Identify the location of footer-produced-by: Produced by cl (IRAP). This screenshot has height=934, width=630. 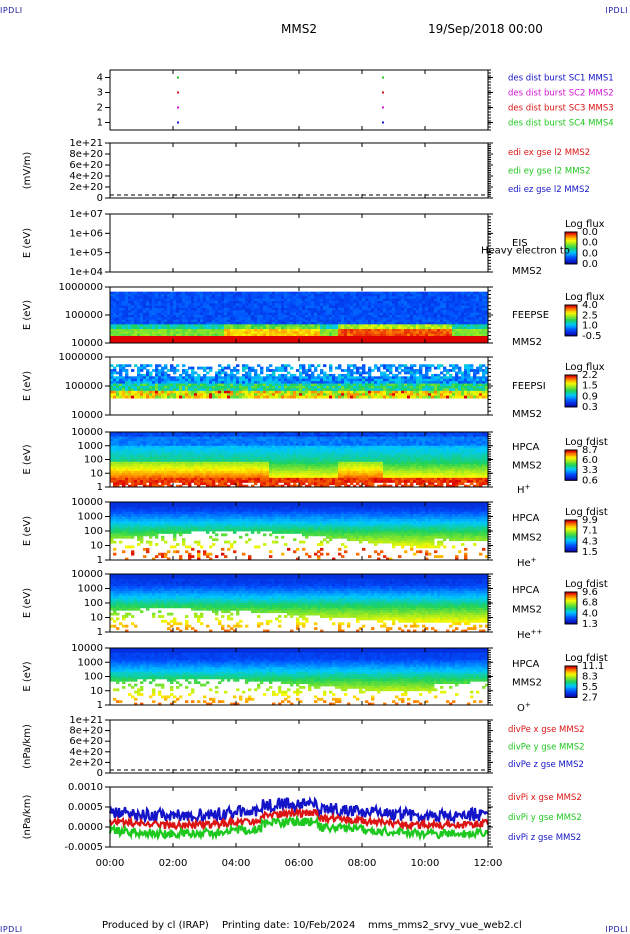
(155, 925).